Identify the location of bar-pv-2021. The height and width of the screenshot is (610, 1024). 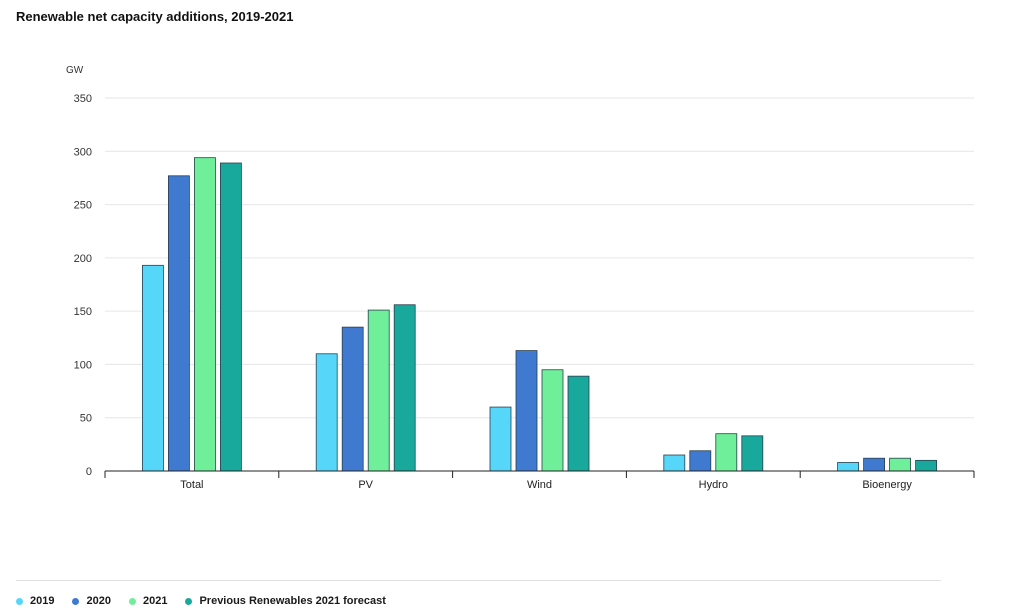
(378, 390).